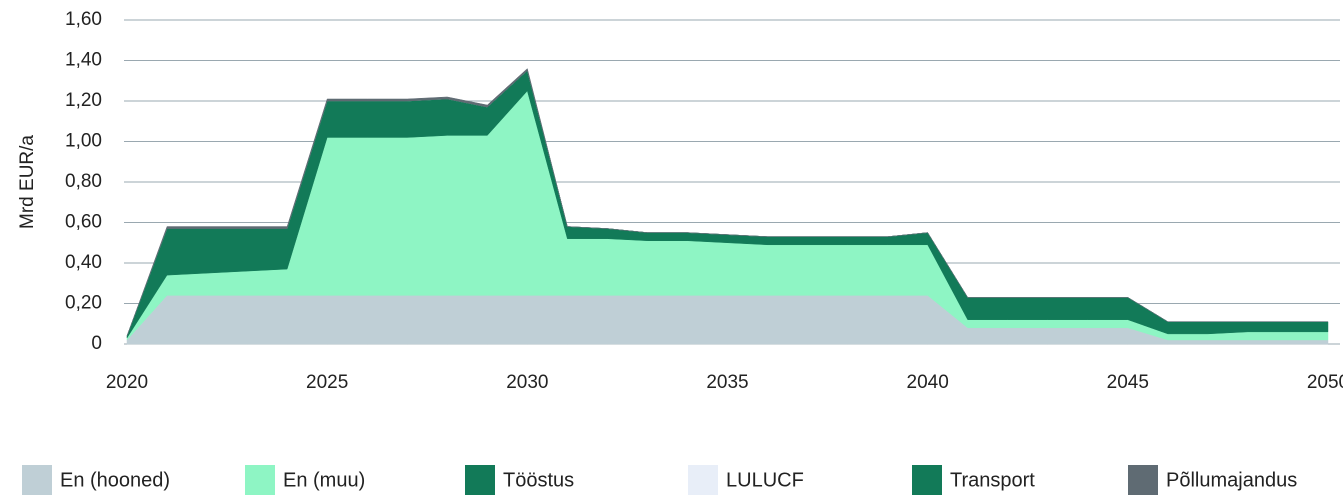 This screenshot has height=497, width=1343. What do you see at coordinates (83, 100) in the screenshot?
I see `y-tick-label: 1,20` at bounding box center [83, 100].